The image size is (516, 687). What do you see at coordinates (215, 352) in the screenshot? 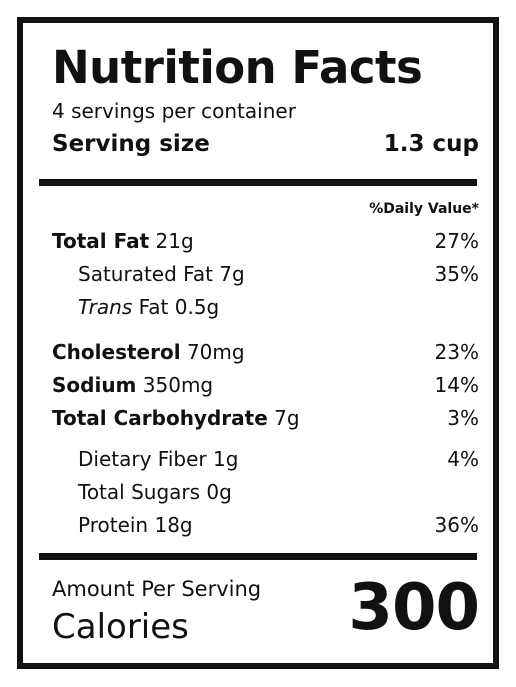
I see `nutrient-amount: 70mg` at bounding box center [215, 352].